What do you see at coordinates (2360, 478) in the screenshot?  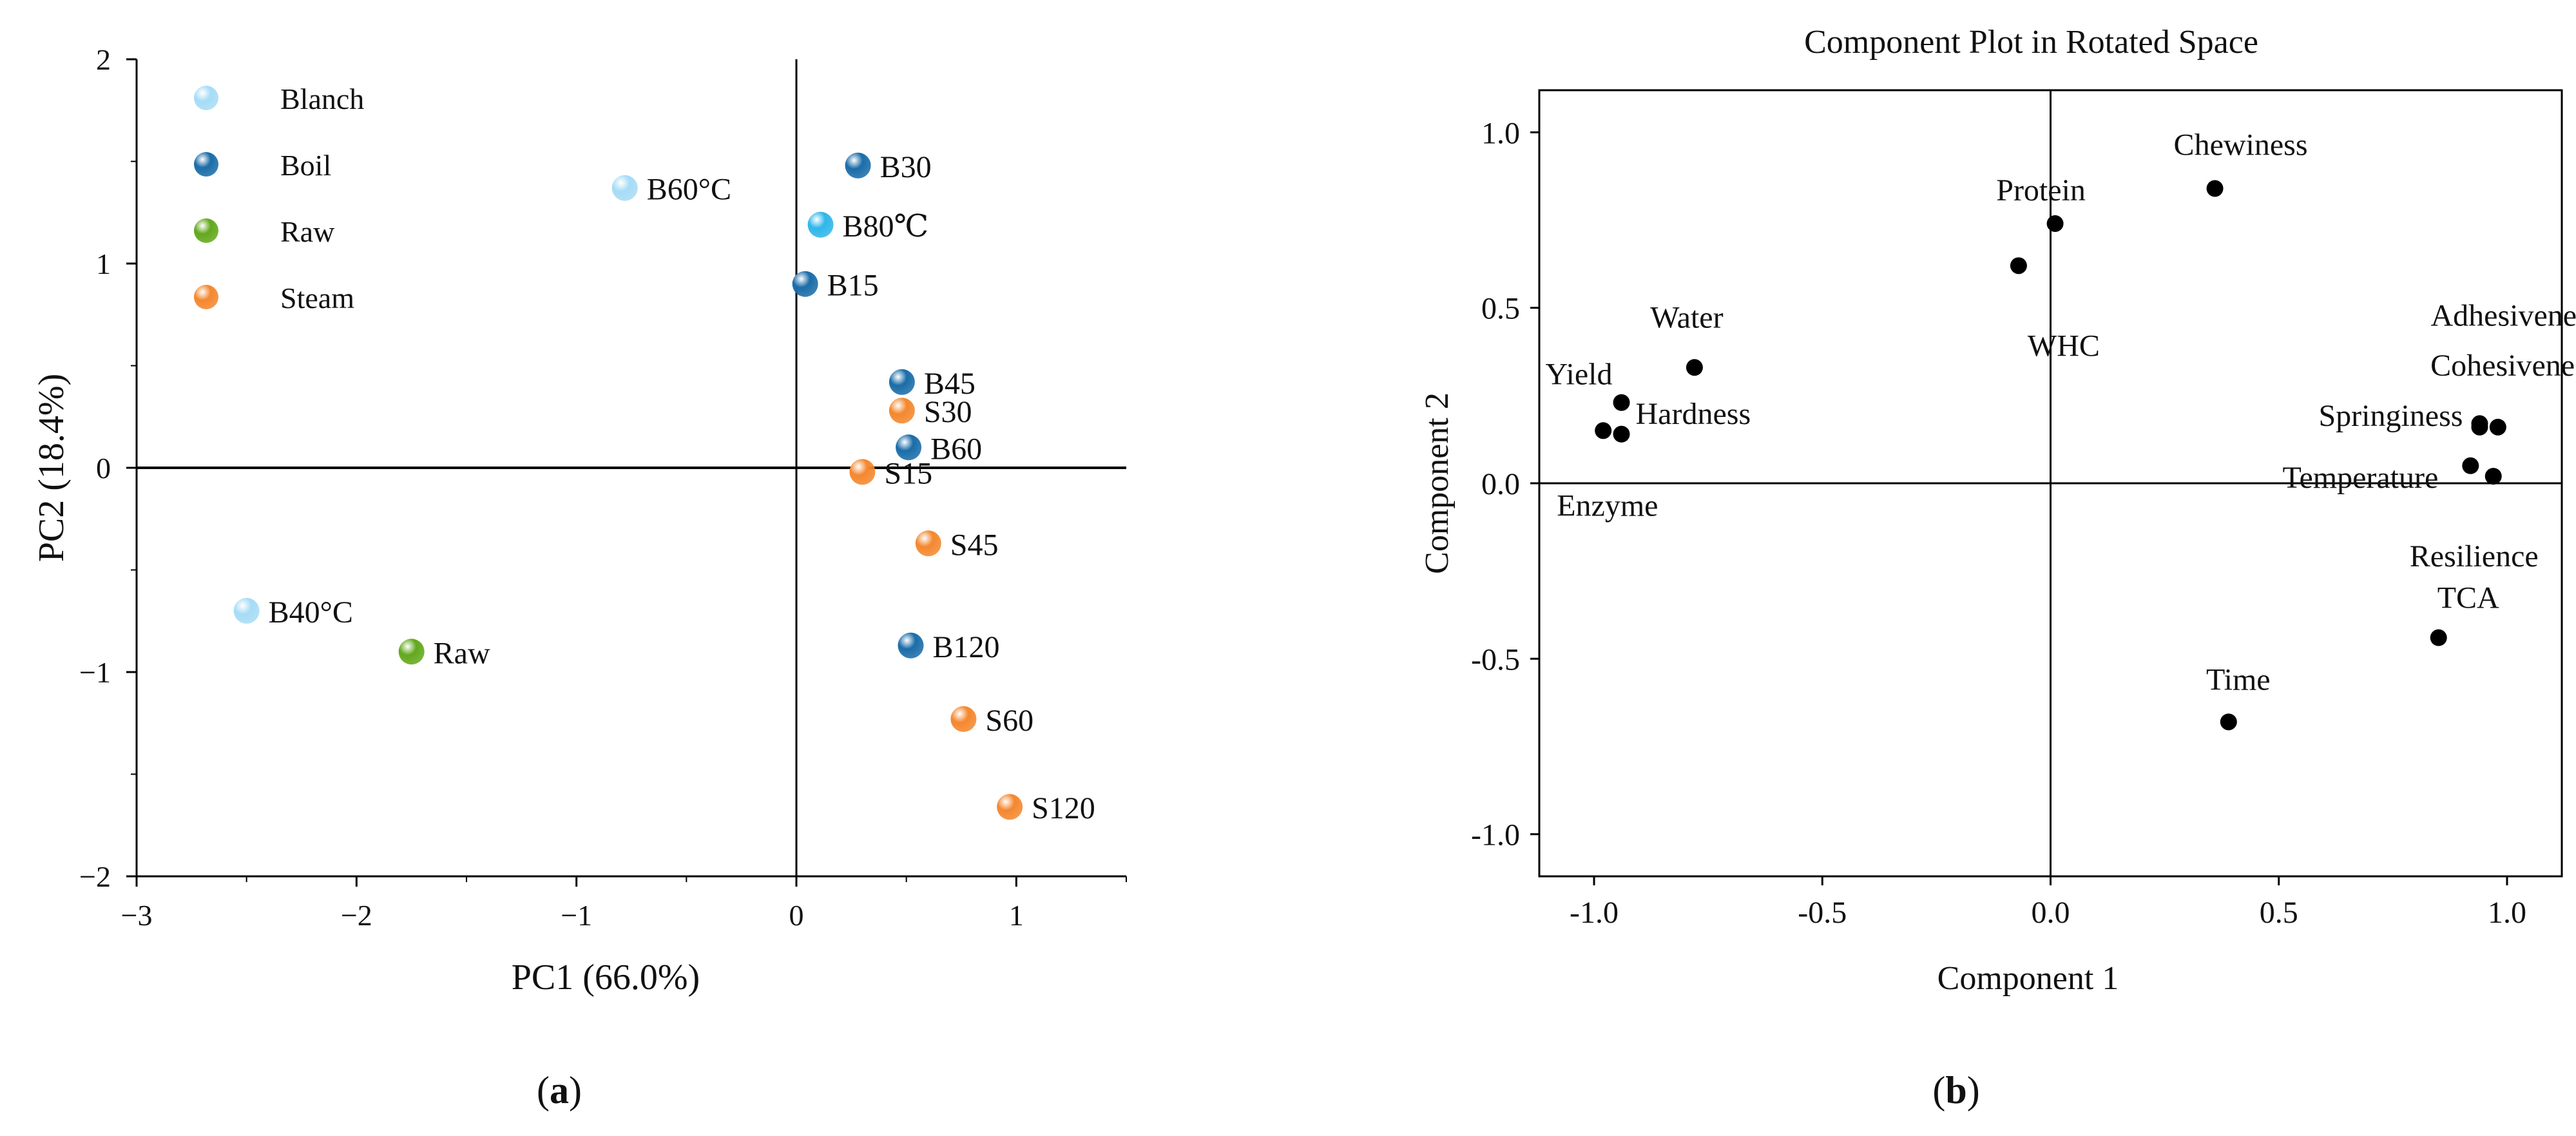 I see `point-label: Temperature` at bounding box center [2360, 478].